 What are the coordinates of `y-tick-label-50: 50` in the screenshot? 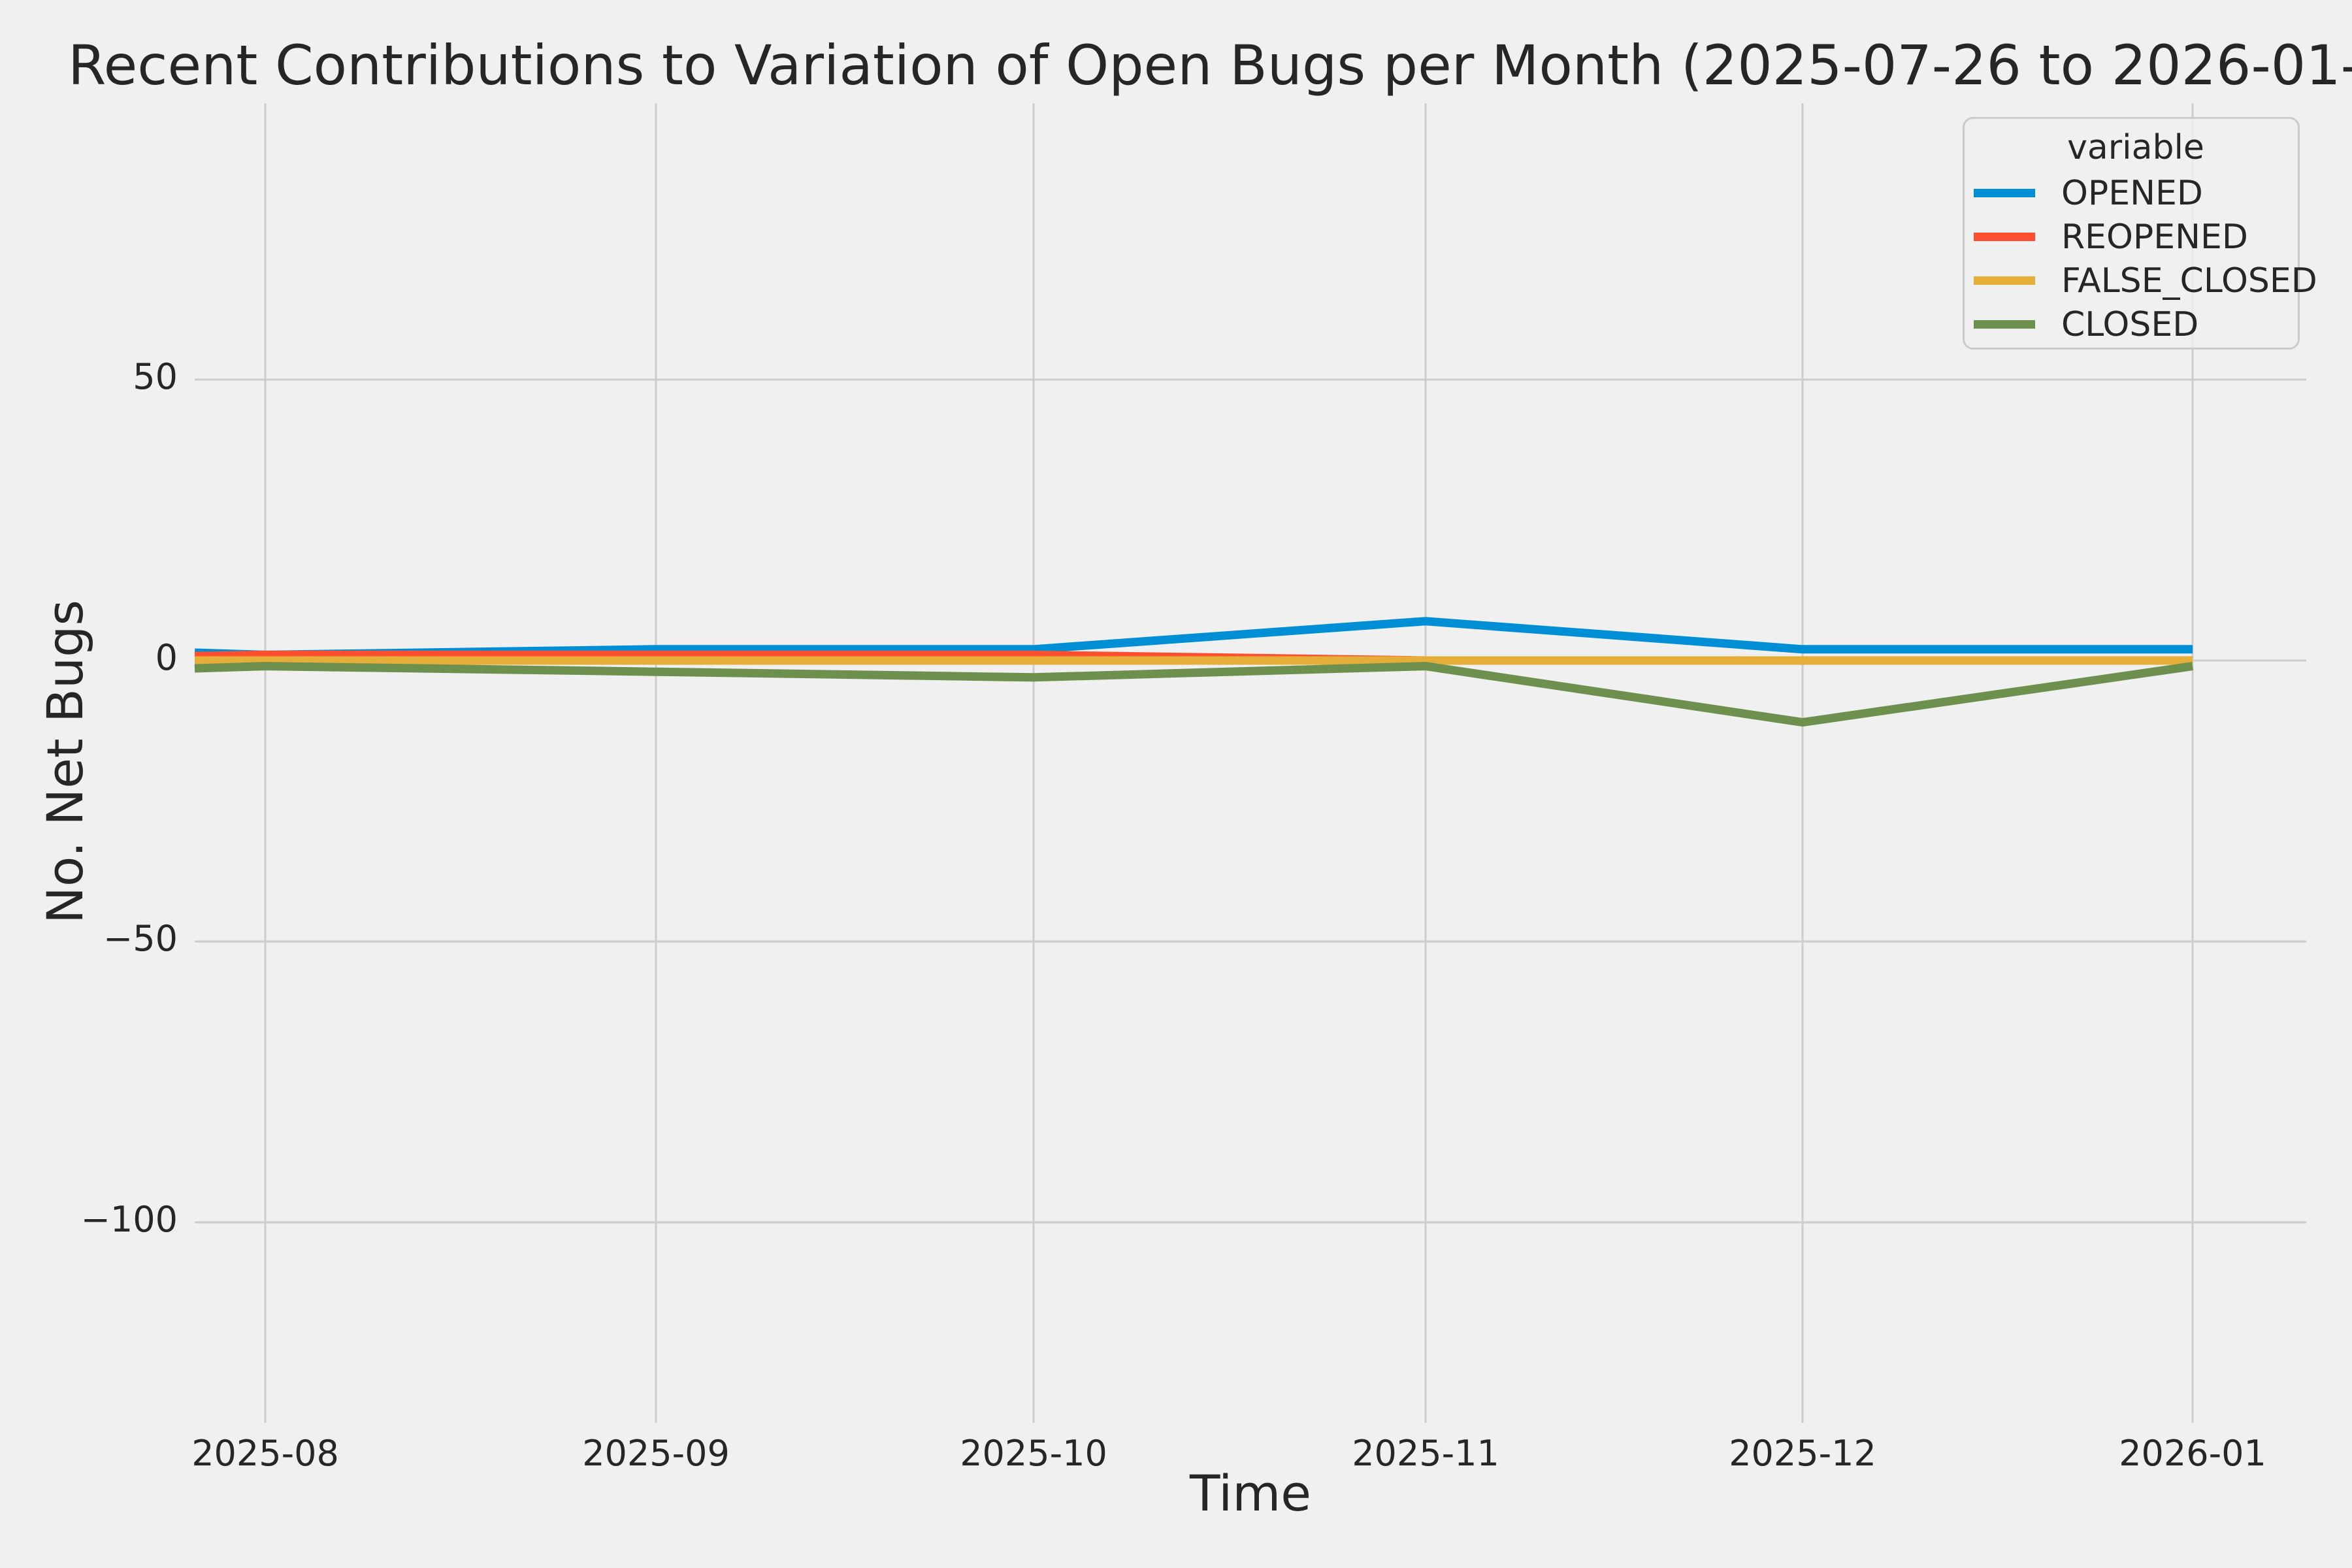 It's located at (155, 376).